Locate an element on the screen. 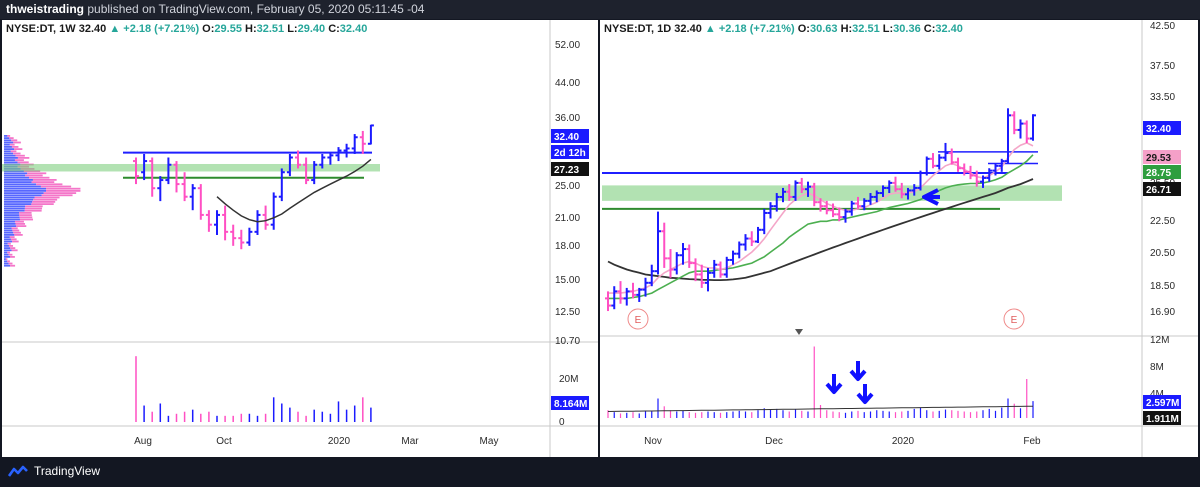  daily-long-ma-badge: 26.71 is located at coordinates (1158, 190).